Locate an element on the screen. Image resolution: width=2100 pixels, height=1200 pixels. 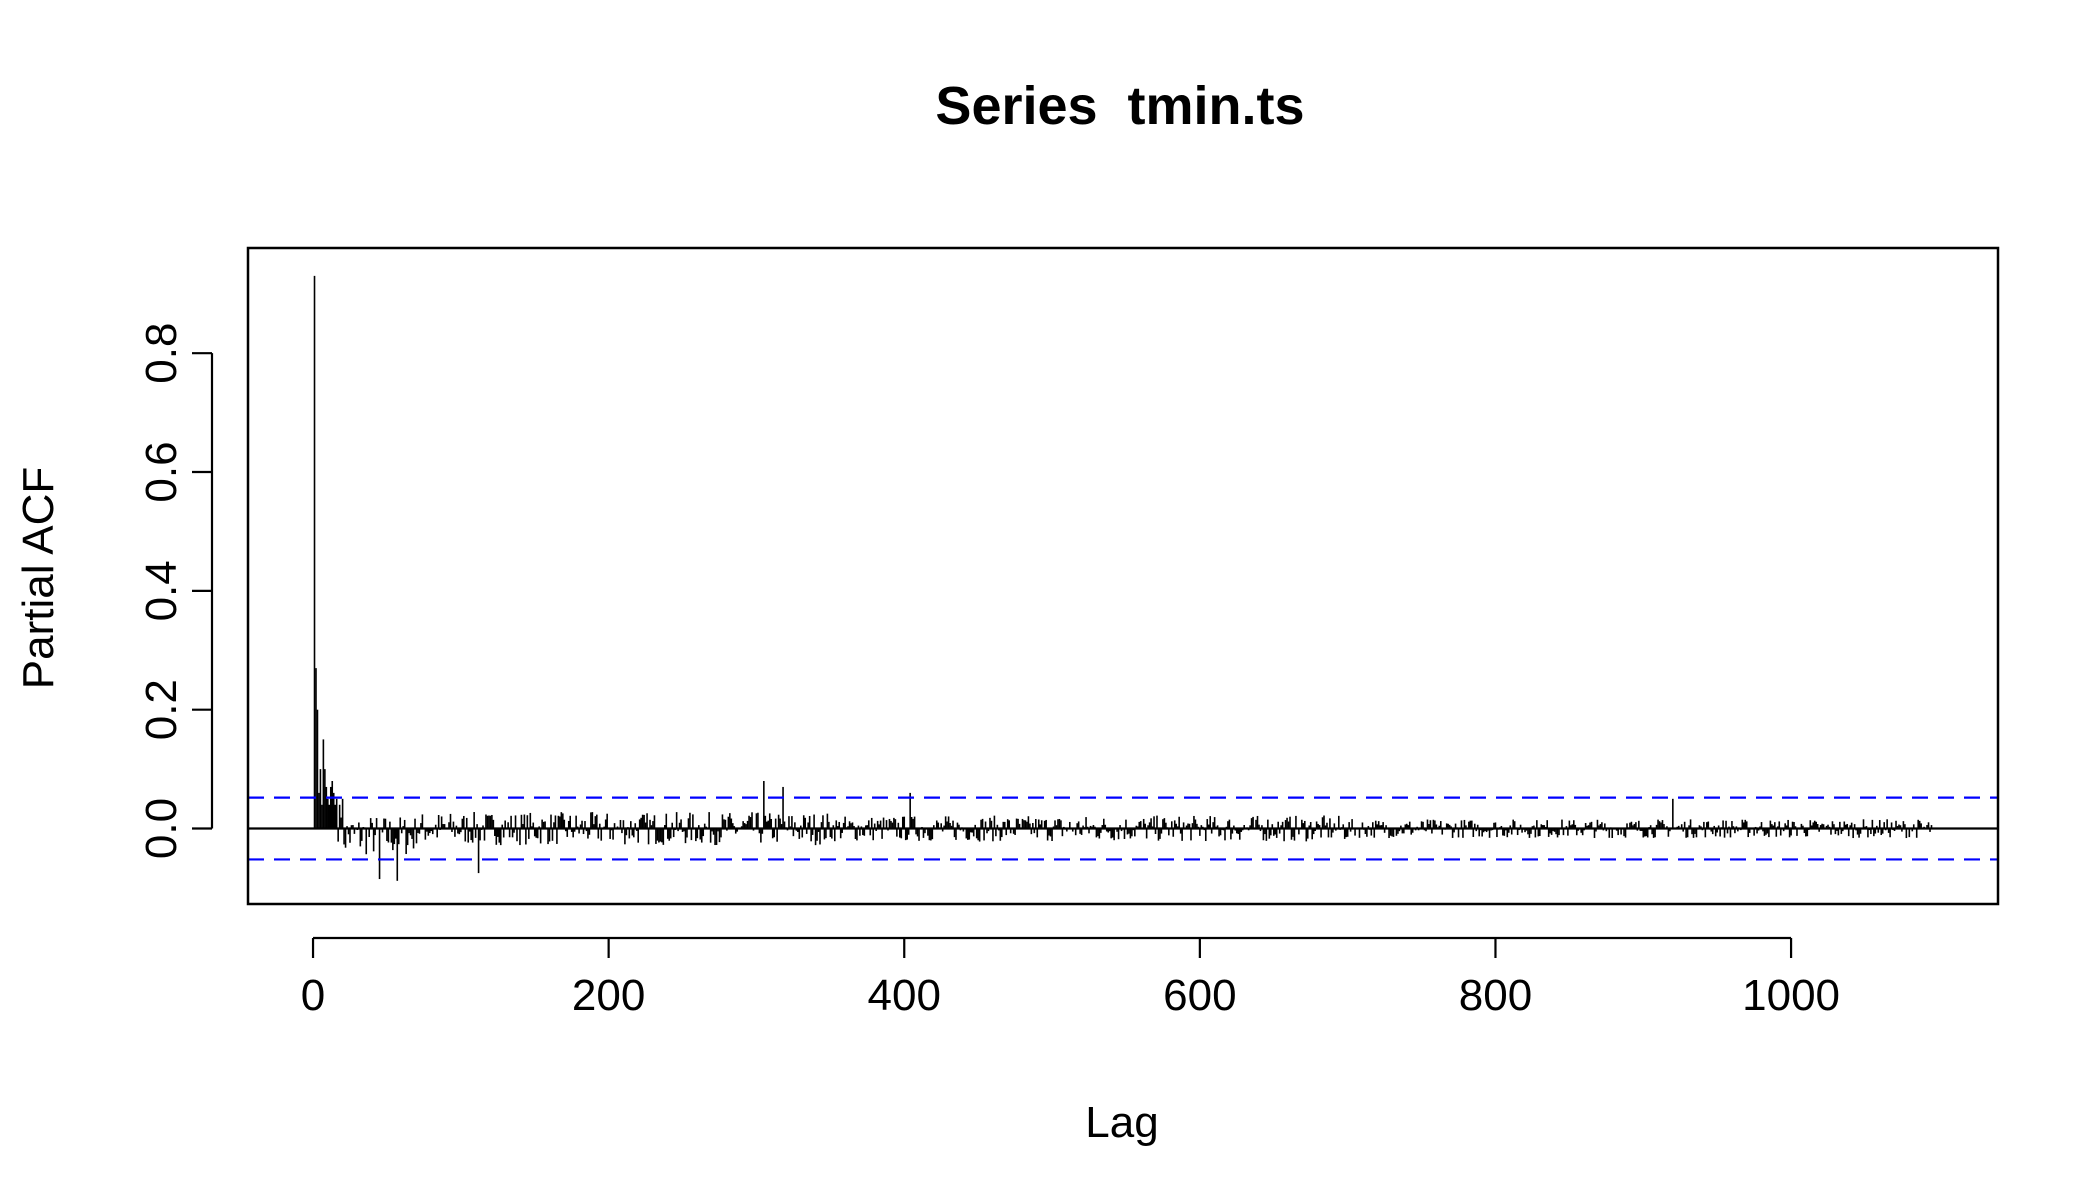
y-tick-label: 0.6 is located at coordinates (161, 471).